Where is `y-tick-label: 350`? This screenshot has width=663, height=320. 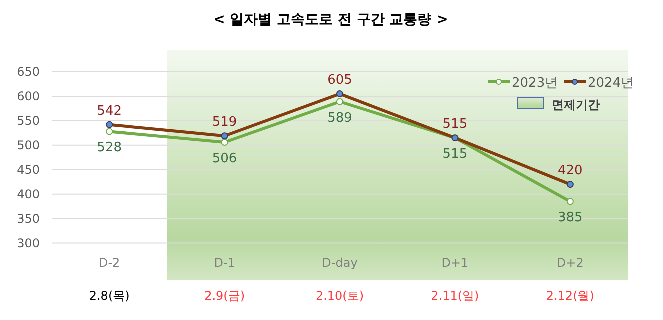
y-tick-label: 350 is located at coordinates (28, 219).